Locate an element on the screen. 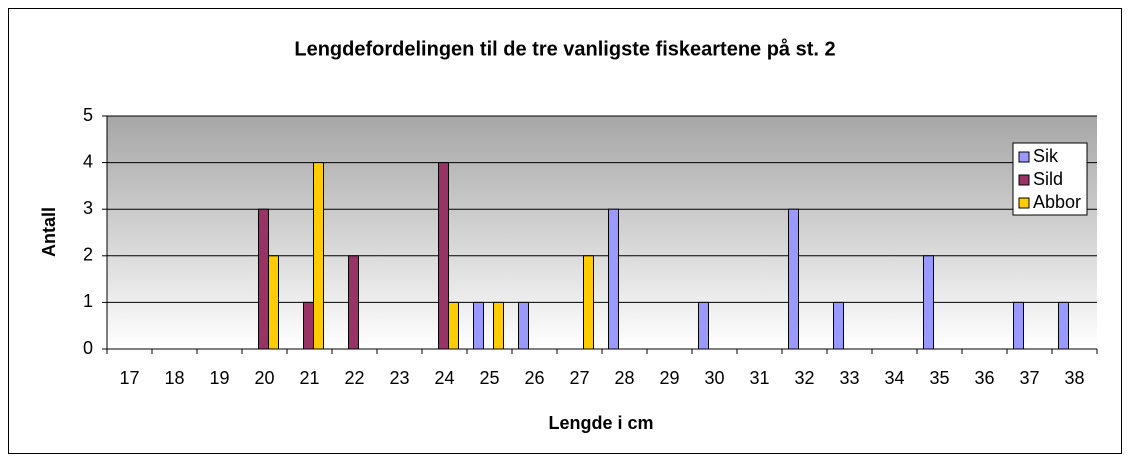 The image size is (1130, 467). x-tick-label: 31 is located at coordinates (759, 378).